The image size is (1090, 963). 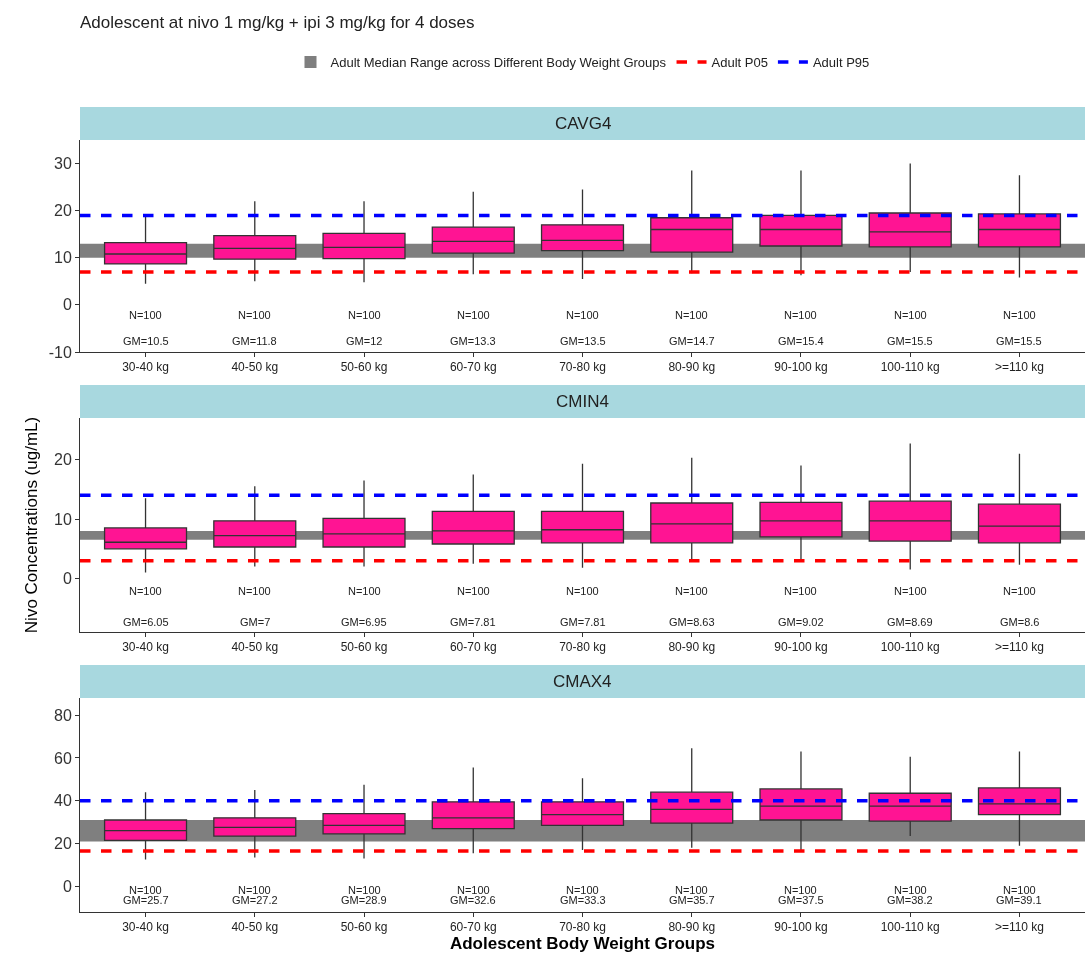 What do you see at coordinates (583, 900) in the screenshot?
I see `annotation: GM=33.3` at bounding box center [583, 900].